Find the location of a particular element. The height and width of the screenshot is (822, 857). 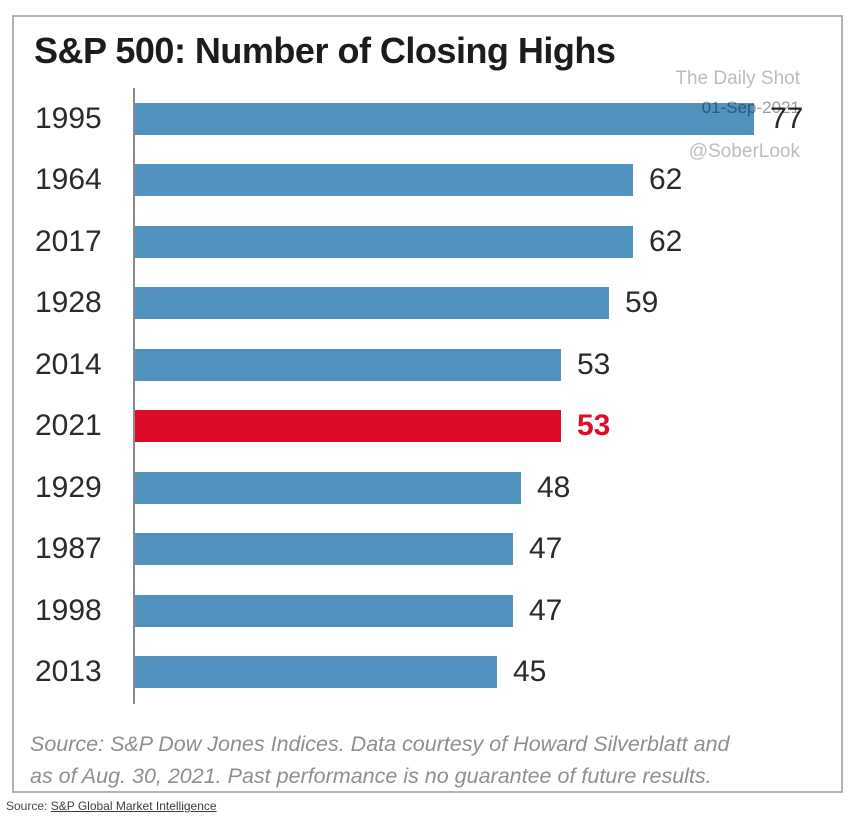

value-label: 77 is located at coordinates (787, 118).